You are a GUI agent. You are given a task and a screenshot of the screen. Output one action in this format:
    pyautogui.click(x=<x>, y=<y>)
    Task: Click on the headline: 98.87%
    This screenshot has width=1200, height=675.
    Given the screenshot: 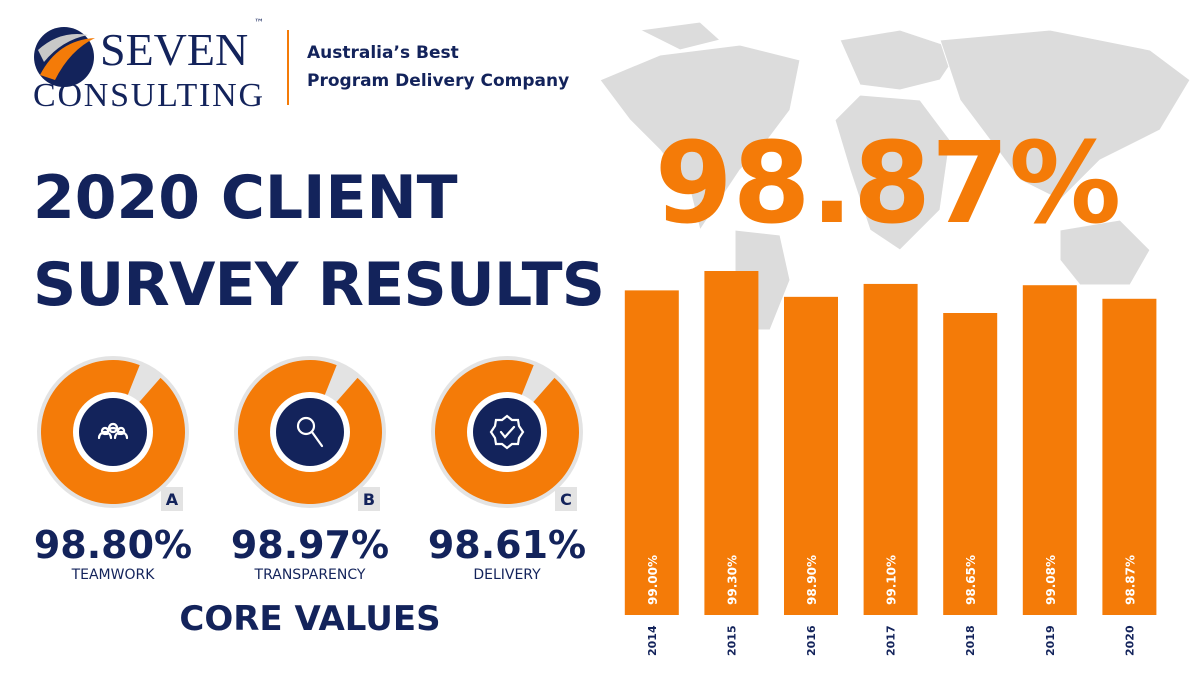 What is the action you would take?
    pyautogui.click(x=888, y=184)
    